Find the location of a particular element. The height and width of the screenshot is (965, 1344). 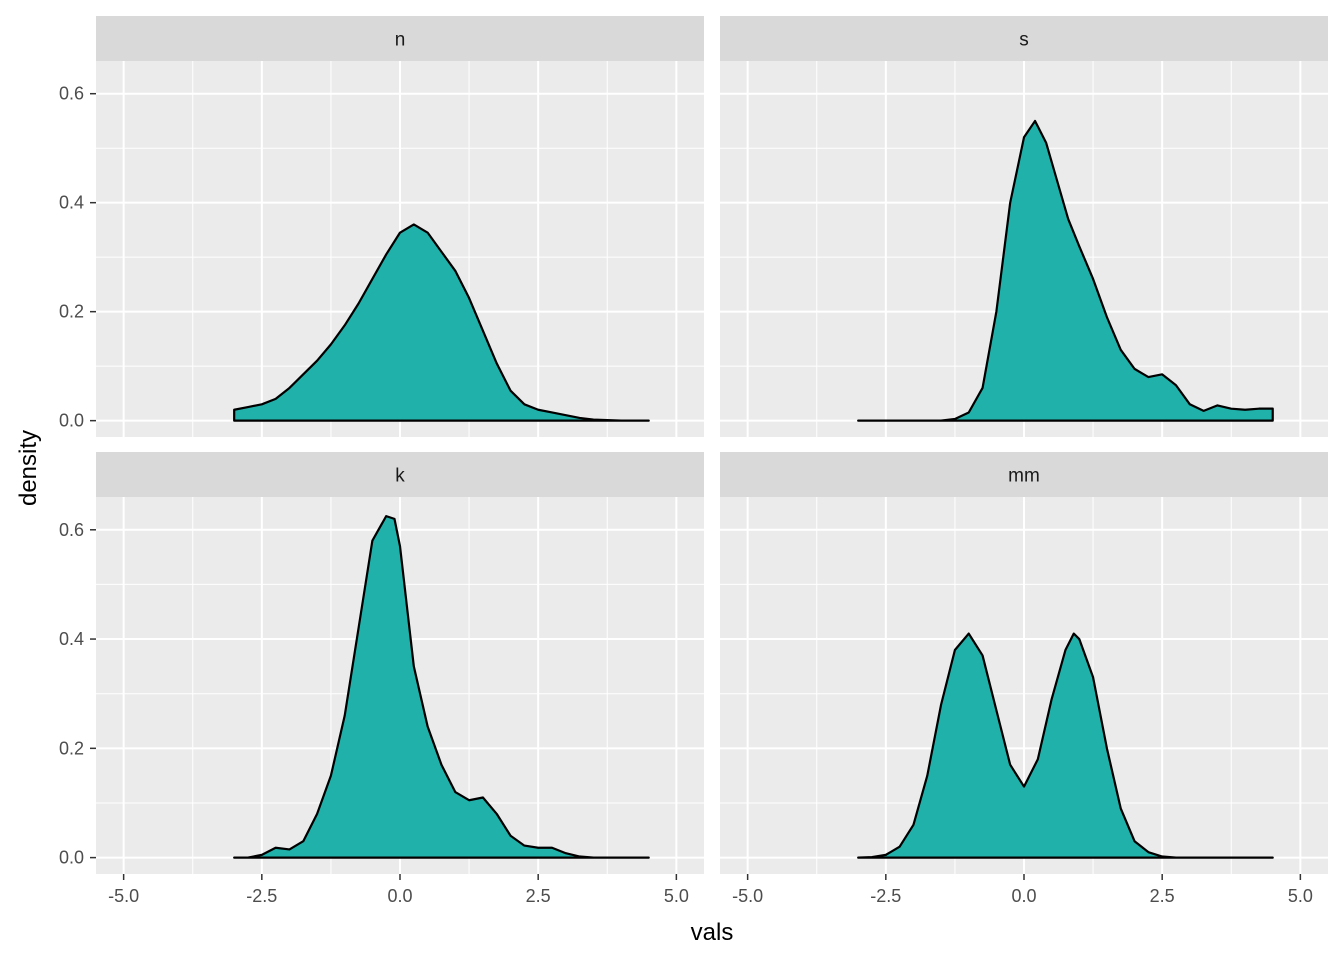

y-axis-title: density is located at coordinates (28, 468).